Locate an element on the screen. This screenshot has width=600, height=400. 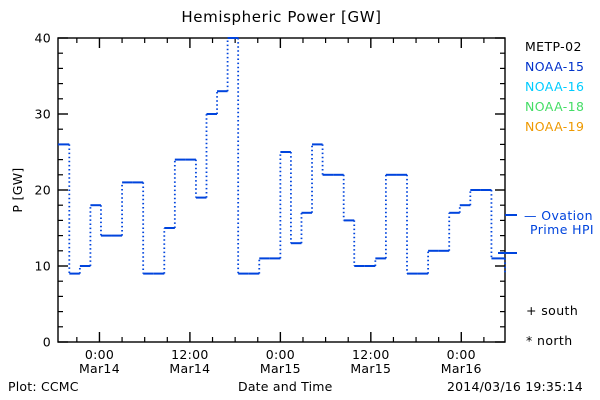
legend-marker-north: * north is located at coordinates (549, 340).